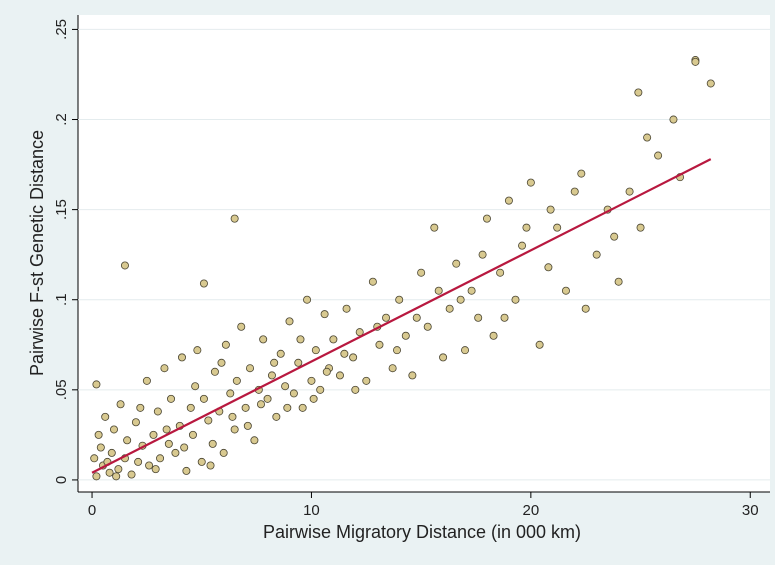 Image resolution: width=775 pixels, height=565 pixels. What do you see at coordinates (311, 510) in the screenshot?
I see `x-tick-label: 10` at bounding box center [311, 510].